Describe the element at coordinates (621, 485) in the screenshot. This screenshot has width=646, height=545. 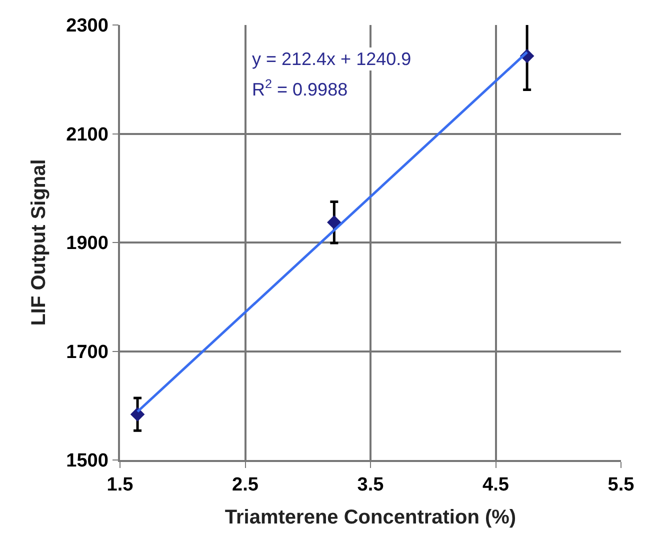
I see `x-tick-label: 5.5` at that location.